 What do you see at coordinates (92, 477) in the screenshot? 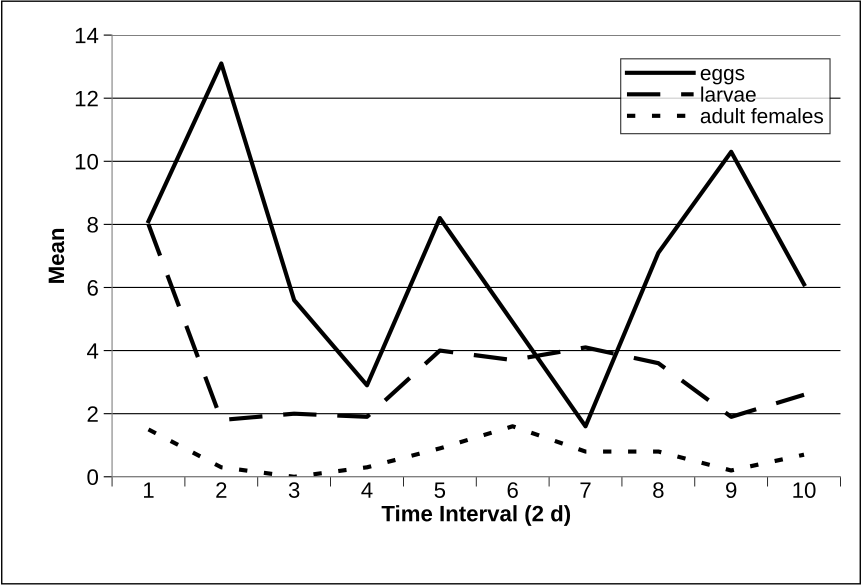
I see `y-tick-label: 0` at bounding box center [92, 477].